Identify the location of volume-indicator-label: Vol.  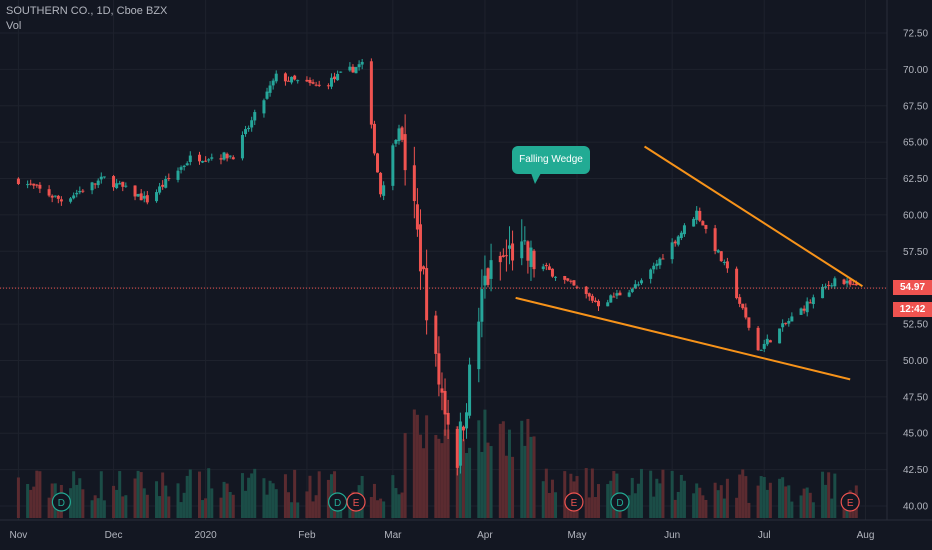
(14, 26).